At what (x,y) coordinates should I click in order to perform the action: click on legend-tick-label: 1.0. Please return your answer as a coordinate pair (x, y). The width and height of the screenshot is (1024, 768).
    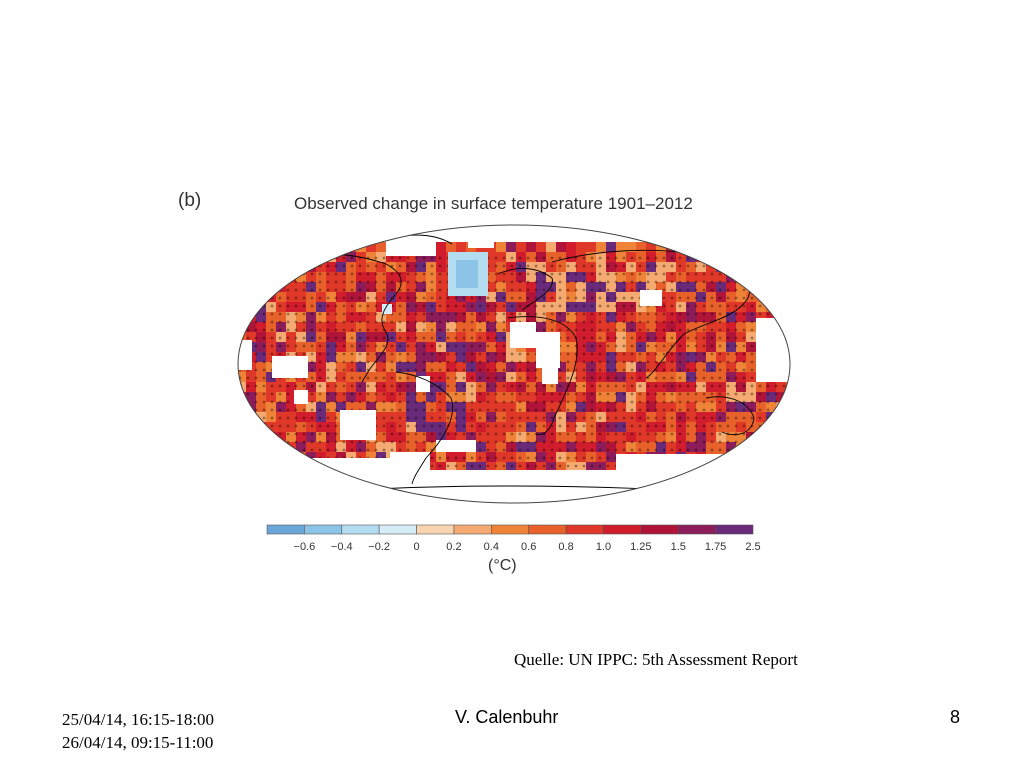
    Looking at the image, I should click on (603, 547).